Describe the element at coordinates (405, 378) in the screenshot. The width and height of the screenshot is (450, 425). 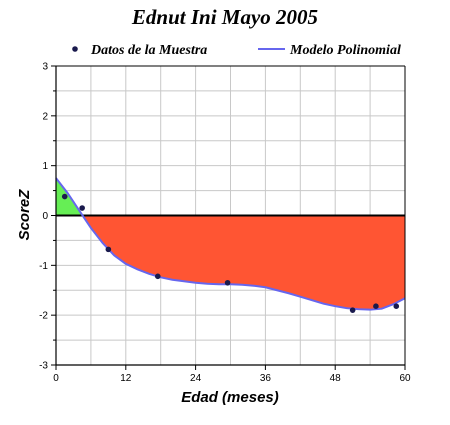
I see `x-tick-label: 60` at that location.